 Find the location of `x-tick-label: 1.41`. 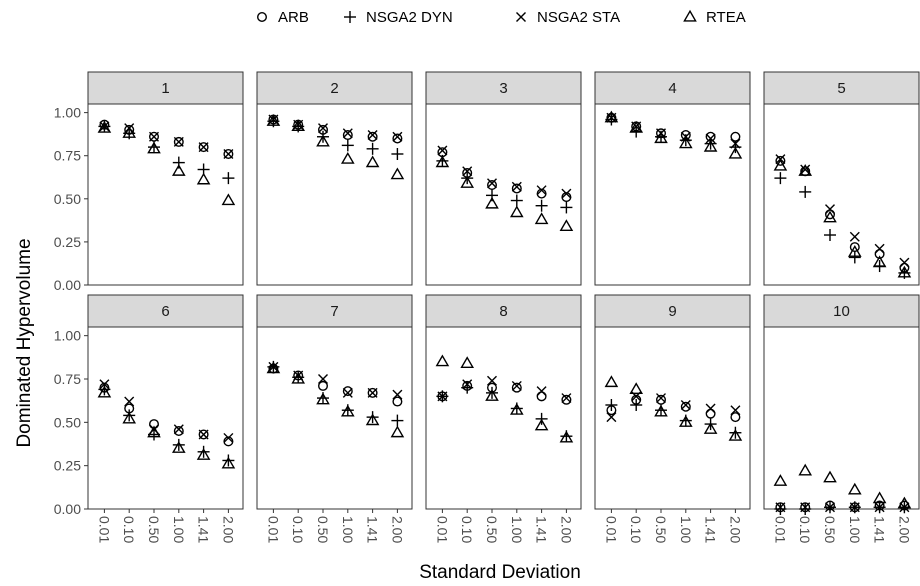

x-tick-label: 1.41 is located at coordinates (373, 529).